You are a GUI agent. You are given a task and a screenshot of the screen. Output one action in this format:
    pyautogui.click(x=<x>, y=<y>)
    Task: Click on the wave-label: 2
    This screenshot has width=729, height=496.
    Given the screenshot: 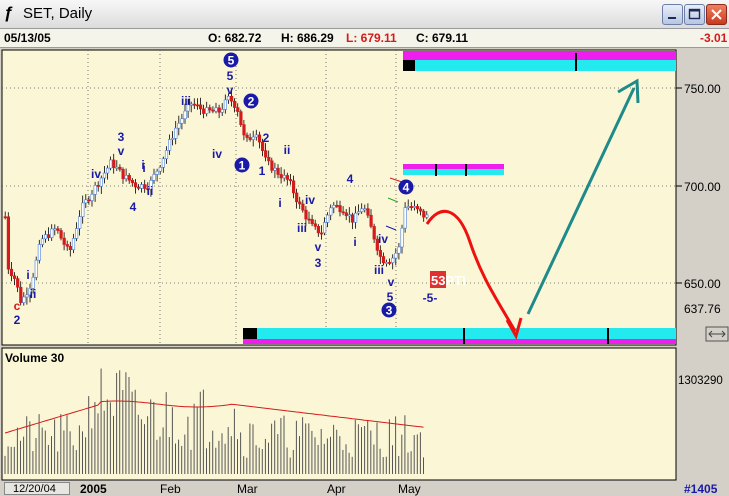 What is the action you would take?
    pyautogui.click(x=17, y=320)
    